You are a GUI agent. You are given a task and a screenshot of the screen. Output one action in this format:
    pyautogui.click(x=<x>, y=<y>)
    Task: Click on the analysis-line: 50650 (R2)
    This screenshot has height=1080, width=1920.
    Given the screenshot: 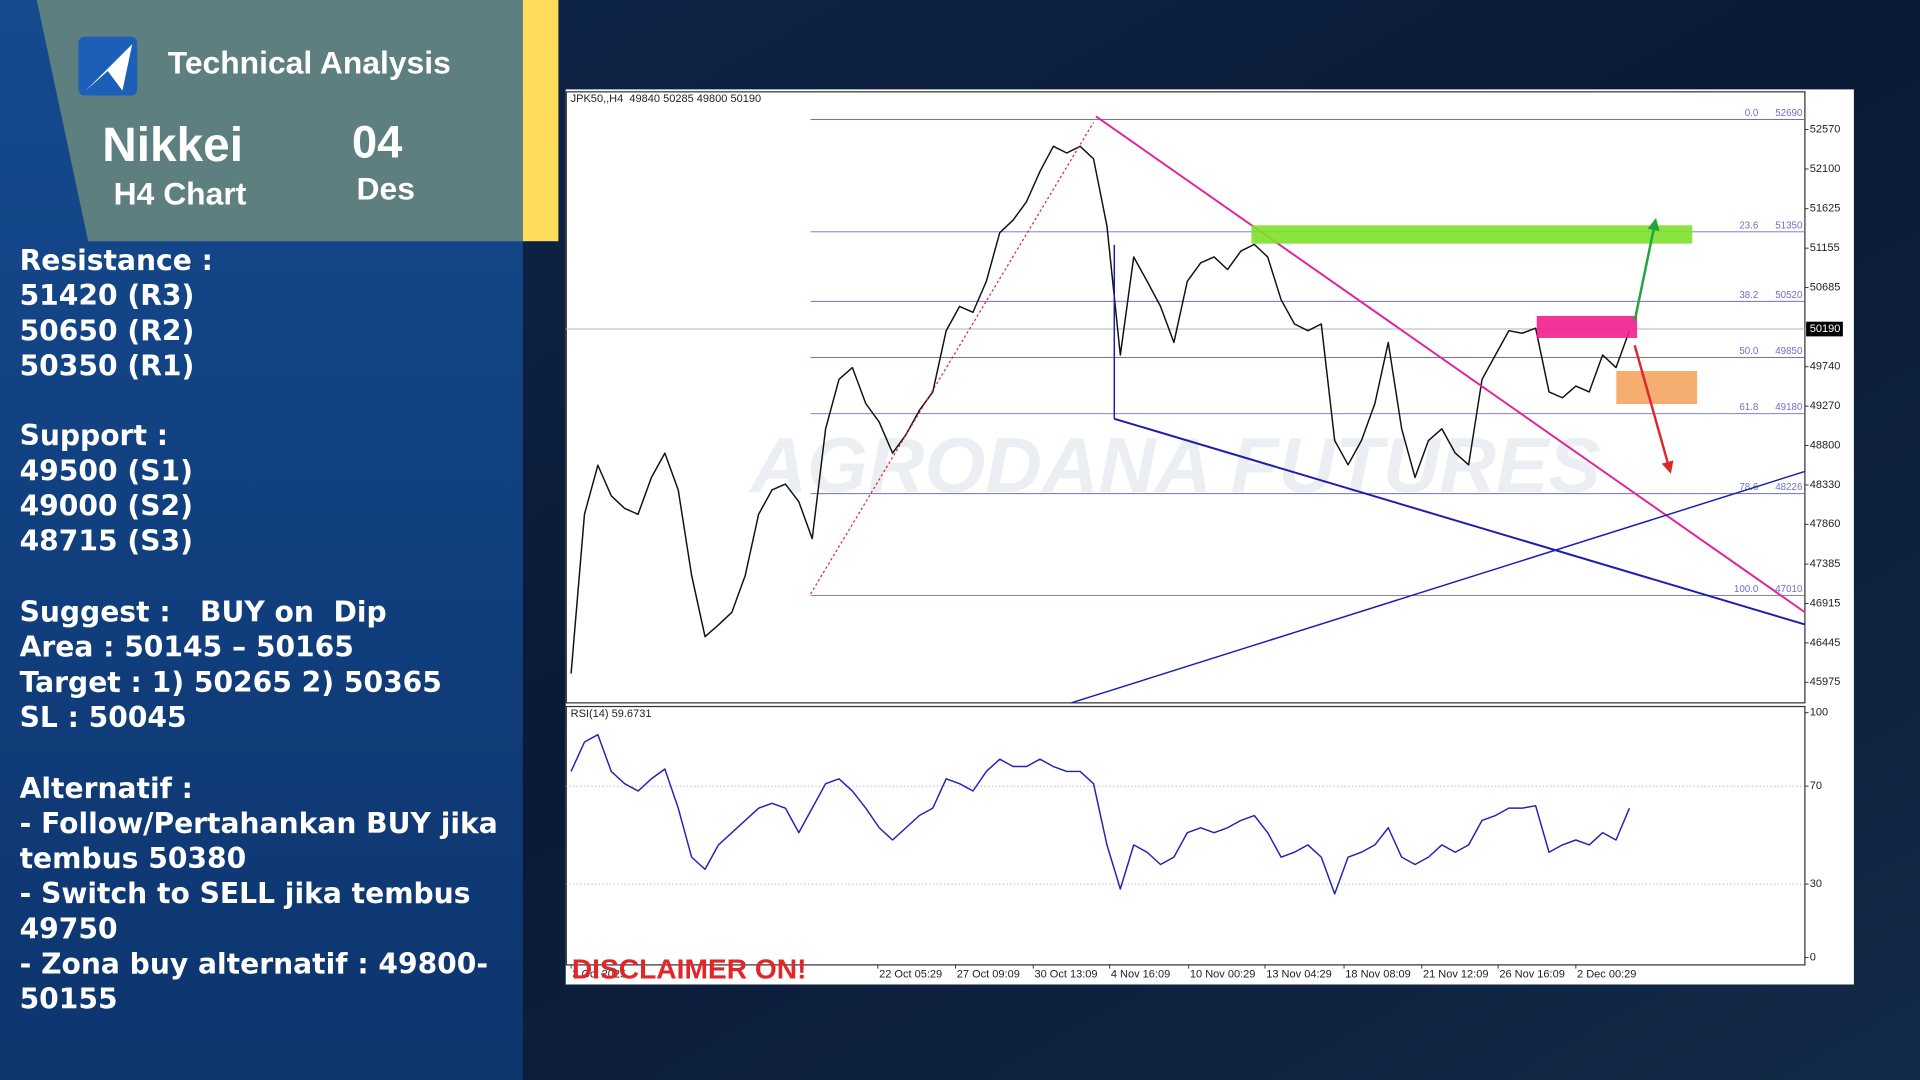 What is the action you would take?
    pyautogui.click(x=107, y=330)
    